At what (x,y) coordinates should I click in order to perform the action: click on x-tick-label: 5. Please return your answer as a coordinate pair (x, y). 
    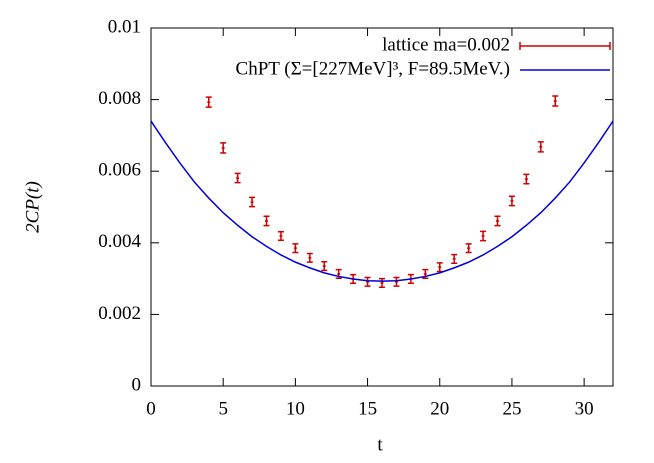
    Looking at the image, I should click on (223, 408).